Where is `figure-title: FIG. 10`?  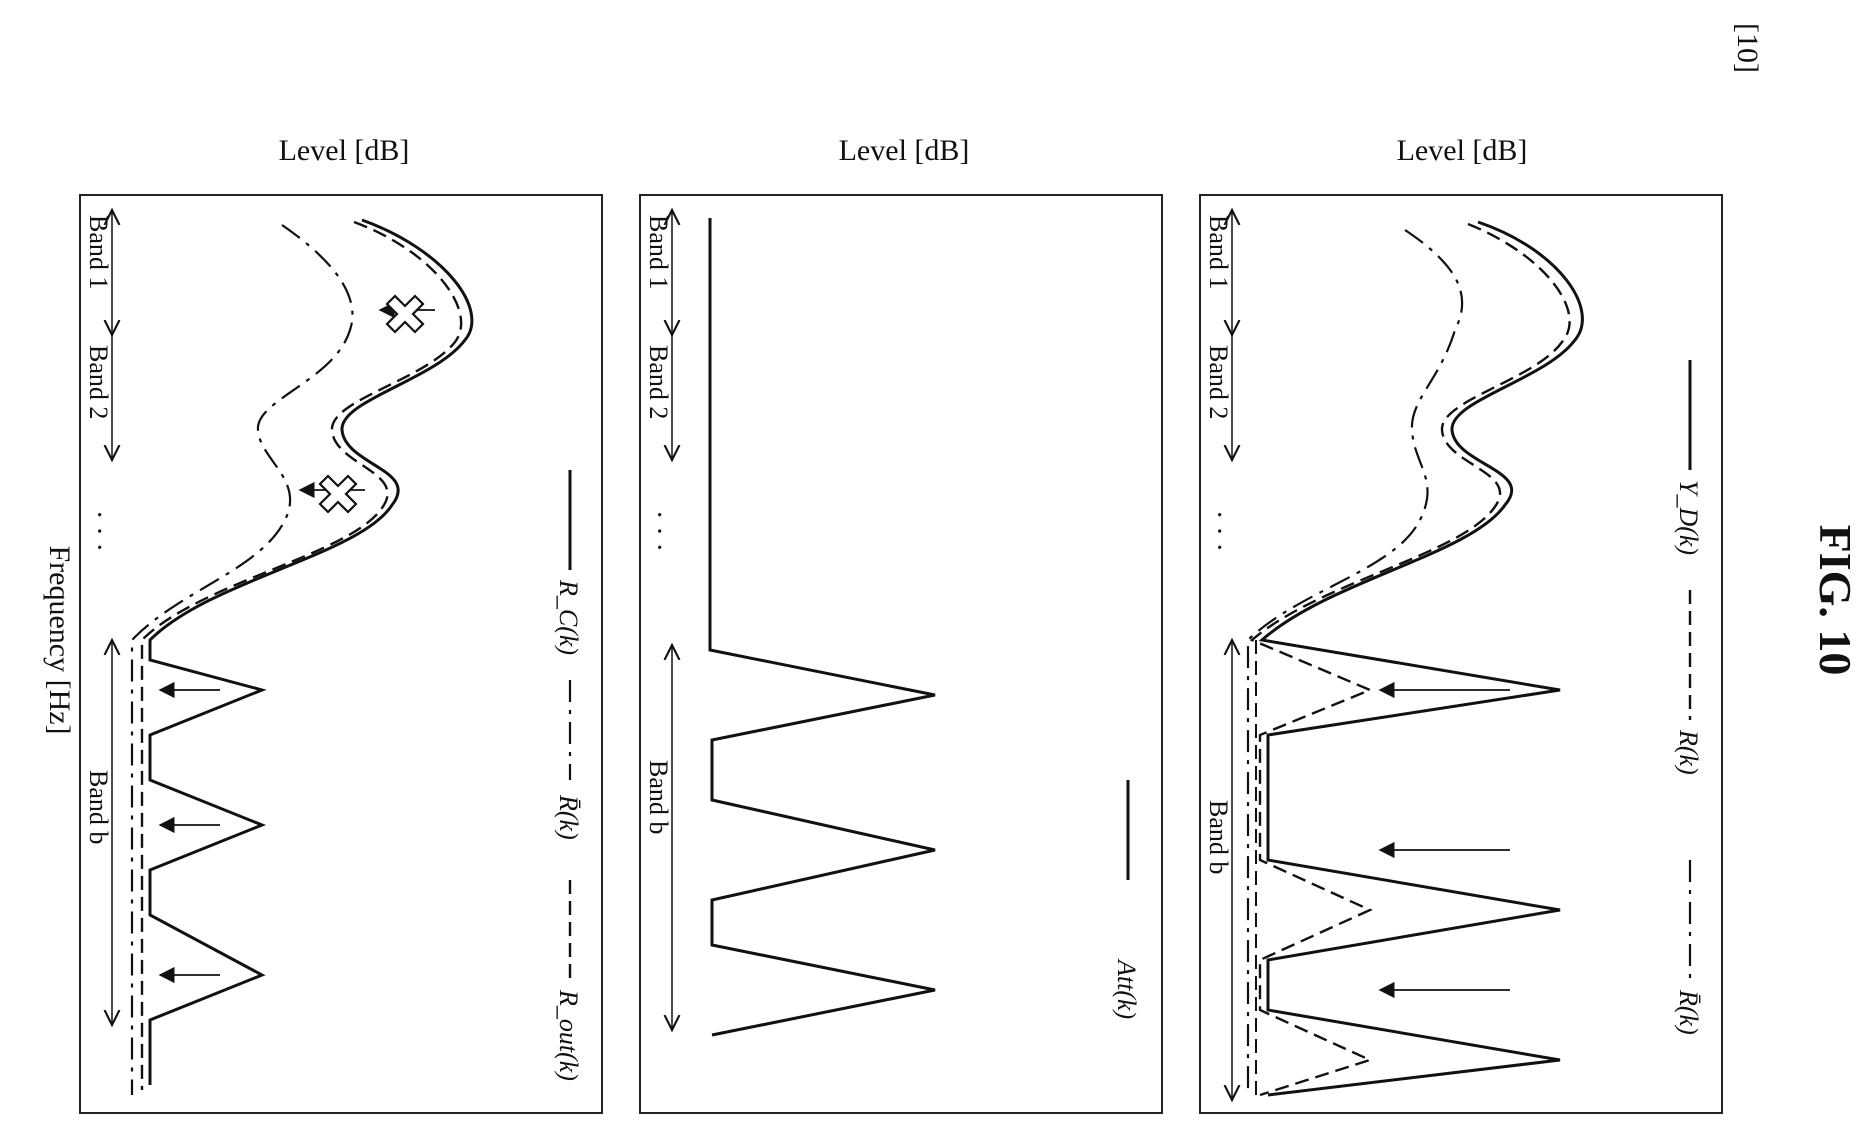
figure-title: FIG. 10 is located at coordinates (1834, 600).